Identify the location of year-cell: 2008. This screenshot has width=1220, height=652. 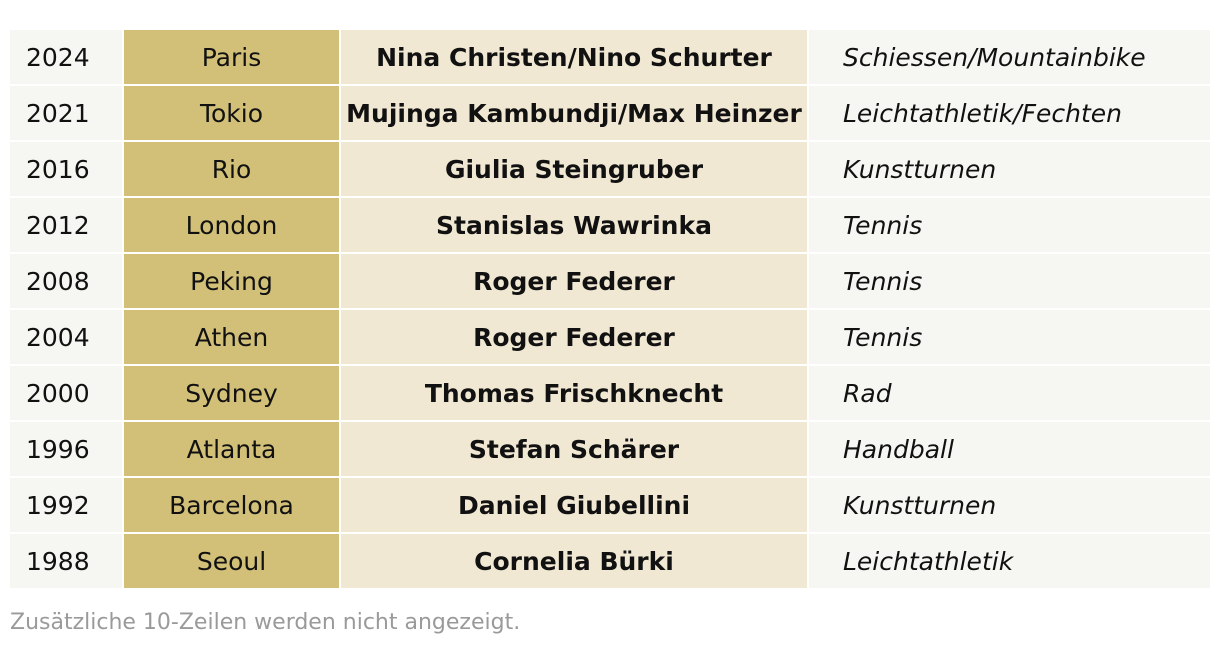
(66, 281).